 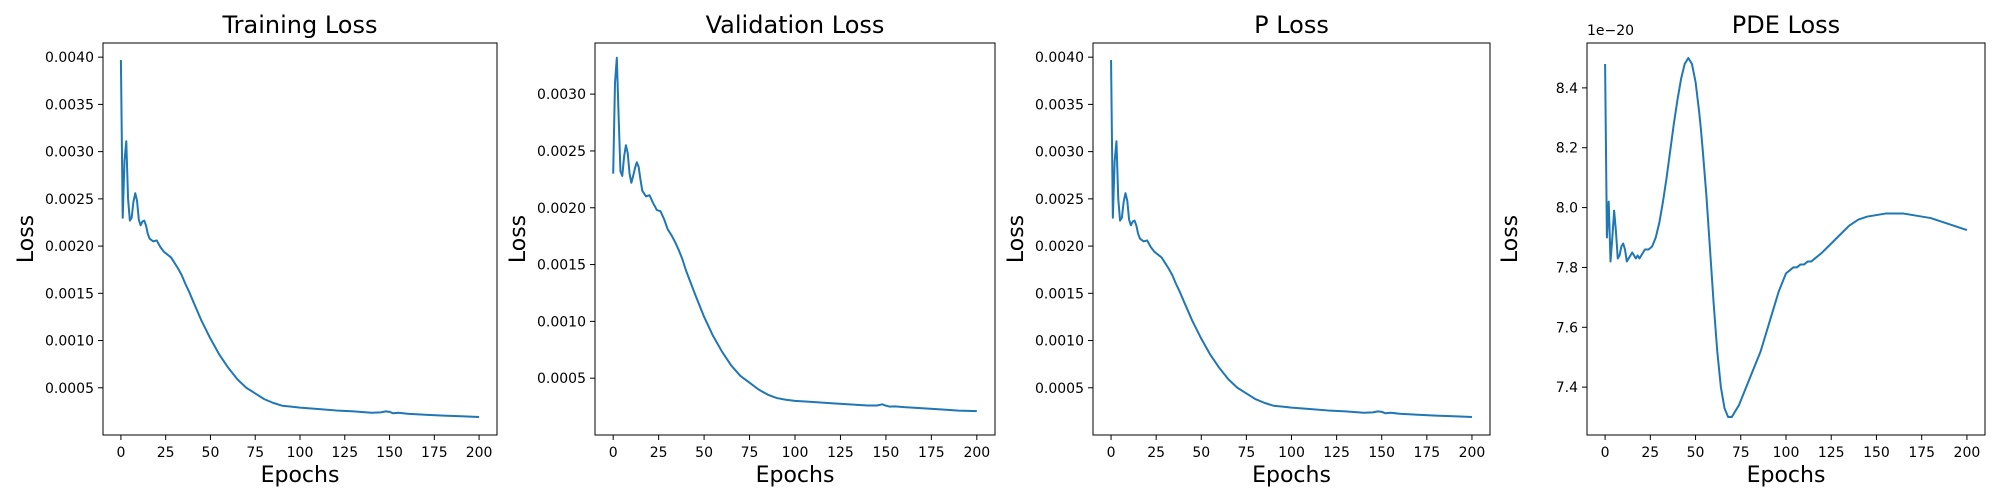 What do you see at coordinates (1567, 209) in the screenshot?
I see `y-tick-label: 8.0` at bounding box center [1567, 209].